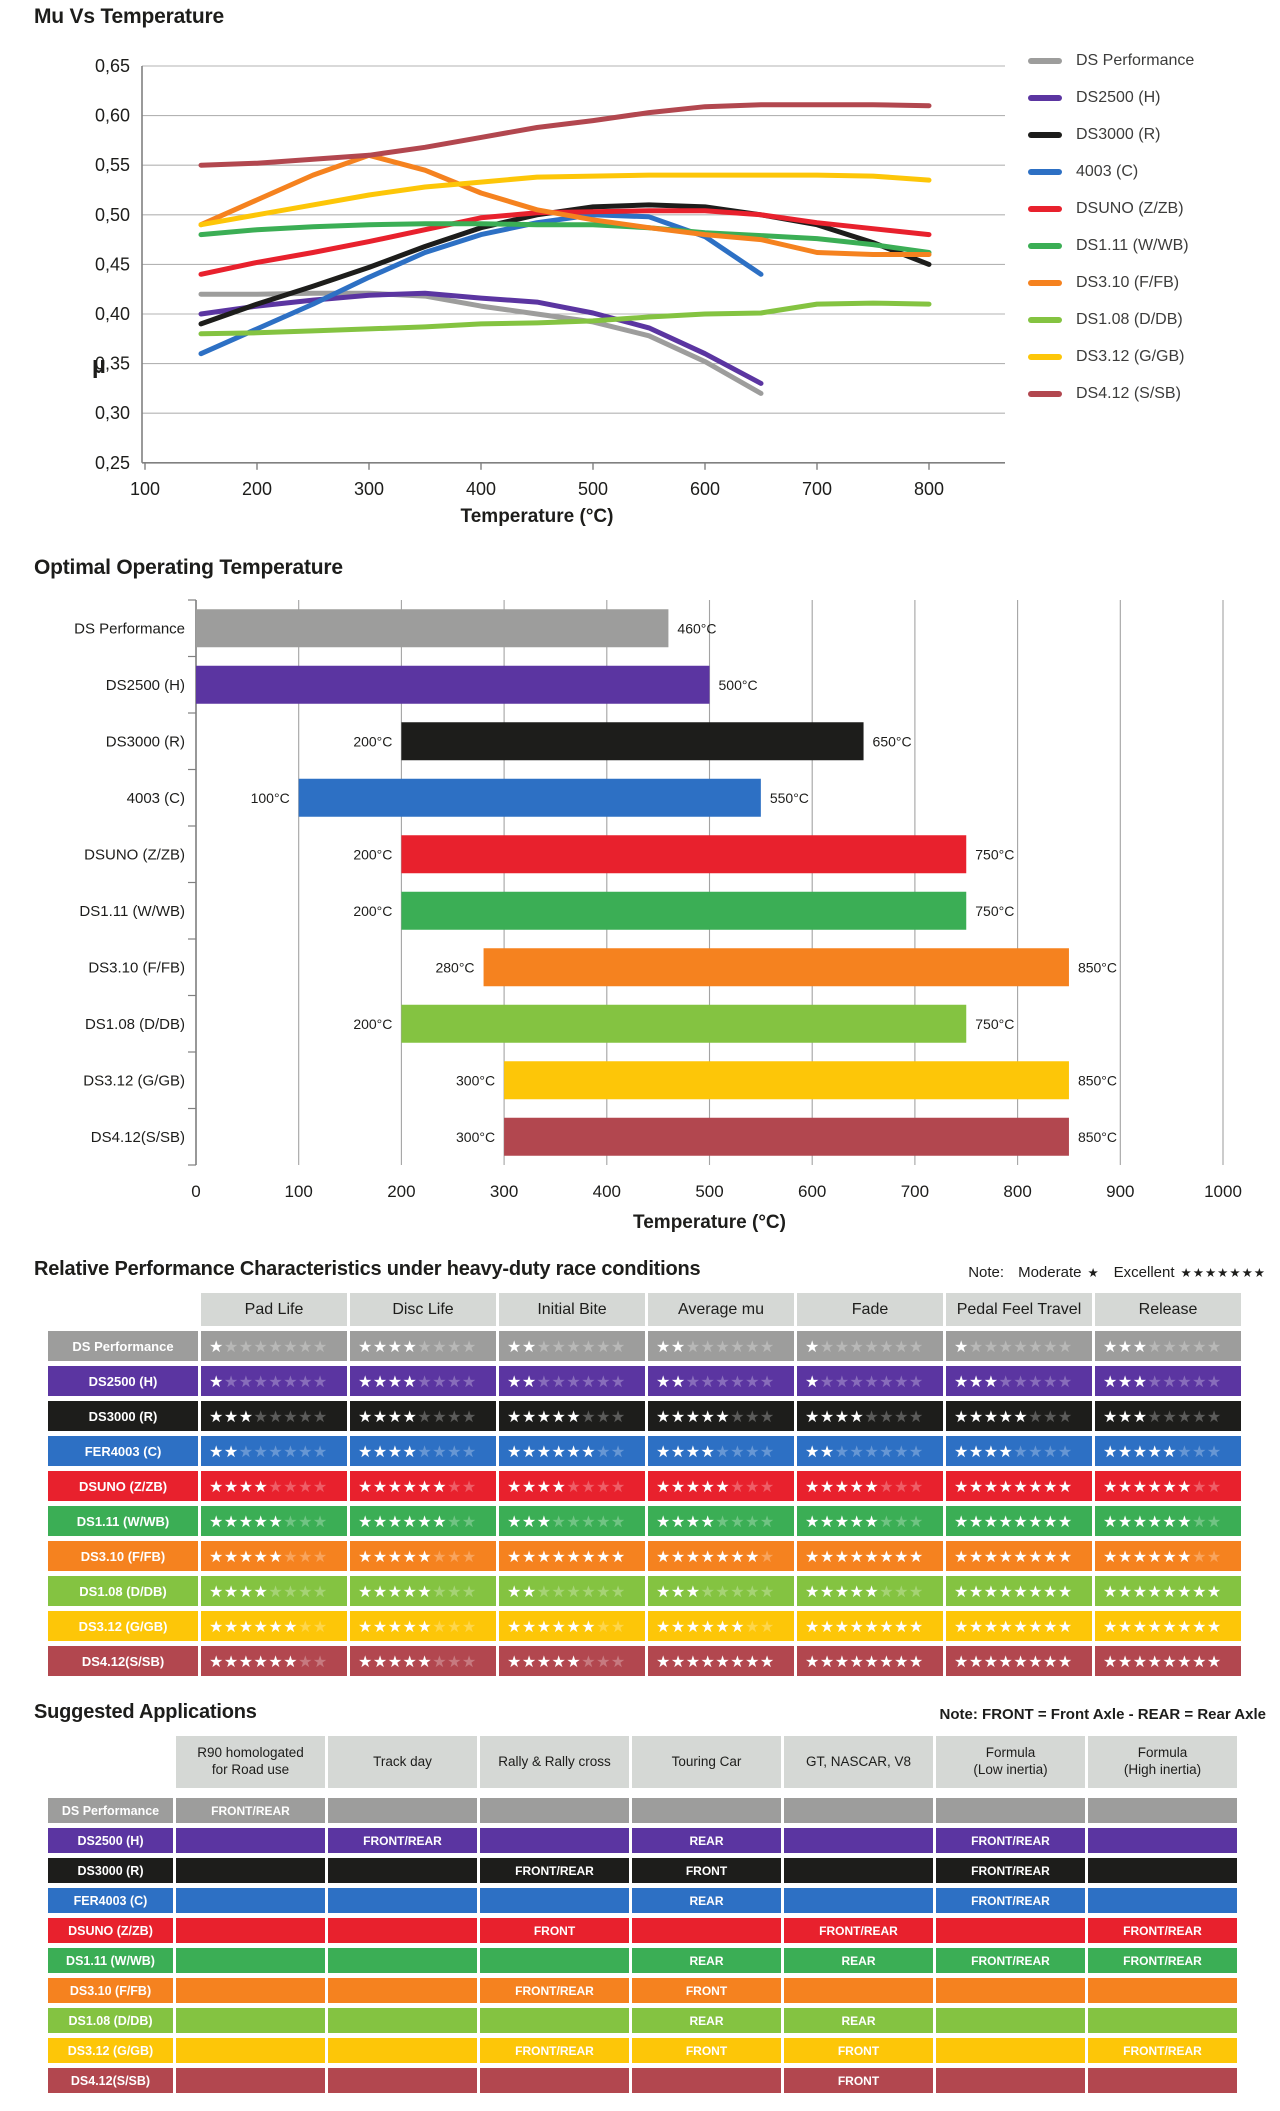  I want to click on bar-row-label: DS1.08 (D/DB), so click(135, 1024).